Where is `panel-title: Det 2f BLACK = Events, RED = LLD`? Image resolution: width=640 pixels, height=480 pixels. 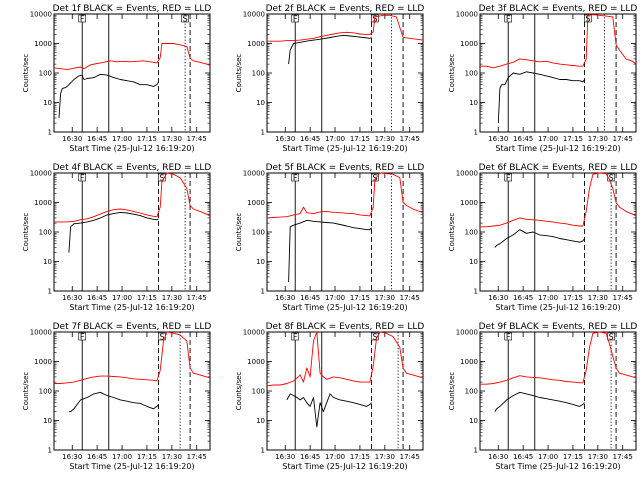 panel-title: Det 2f BLACK = Events, RED = LLD is located at coordinates (345, 9).